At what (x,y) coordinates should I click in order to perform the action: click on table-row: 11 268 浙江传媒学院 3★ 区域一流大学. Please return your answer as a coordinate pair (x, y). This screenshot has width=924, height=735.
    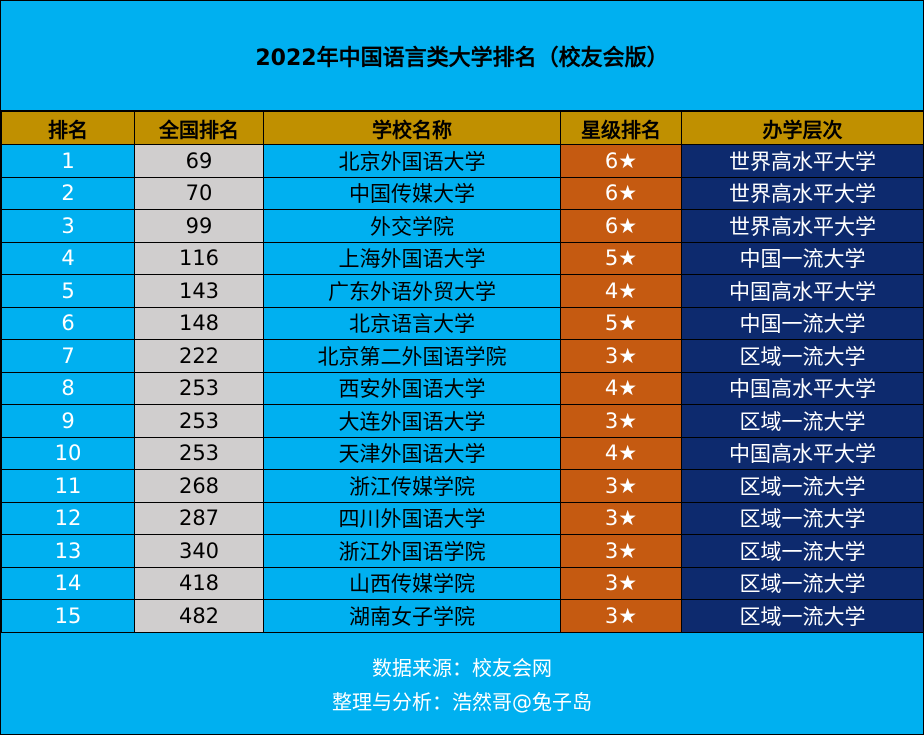
    Looking at the image, I should click on (462, 486).